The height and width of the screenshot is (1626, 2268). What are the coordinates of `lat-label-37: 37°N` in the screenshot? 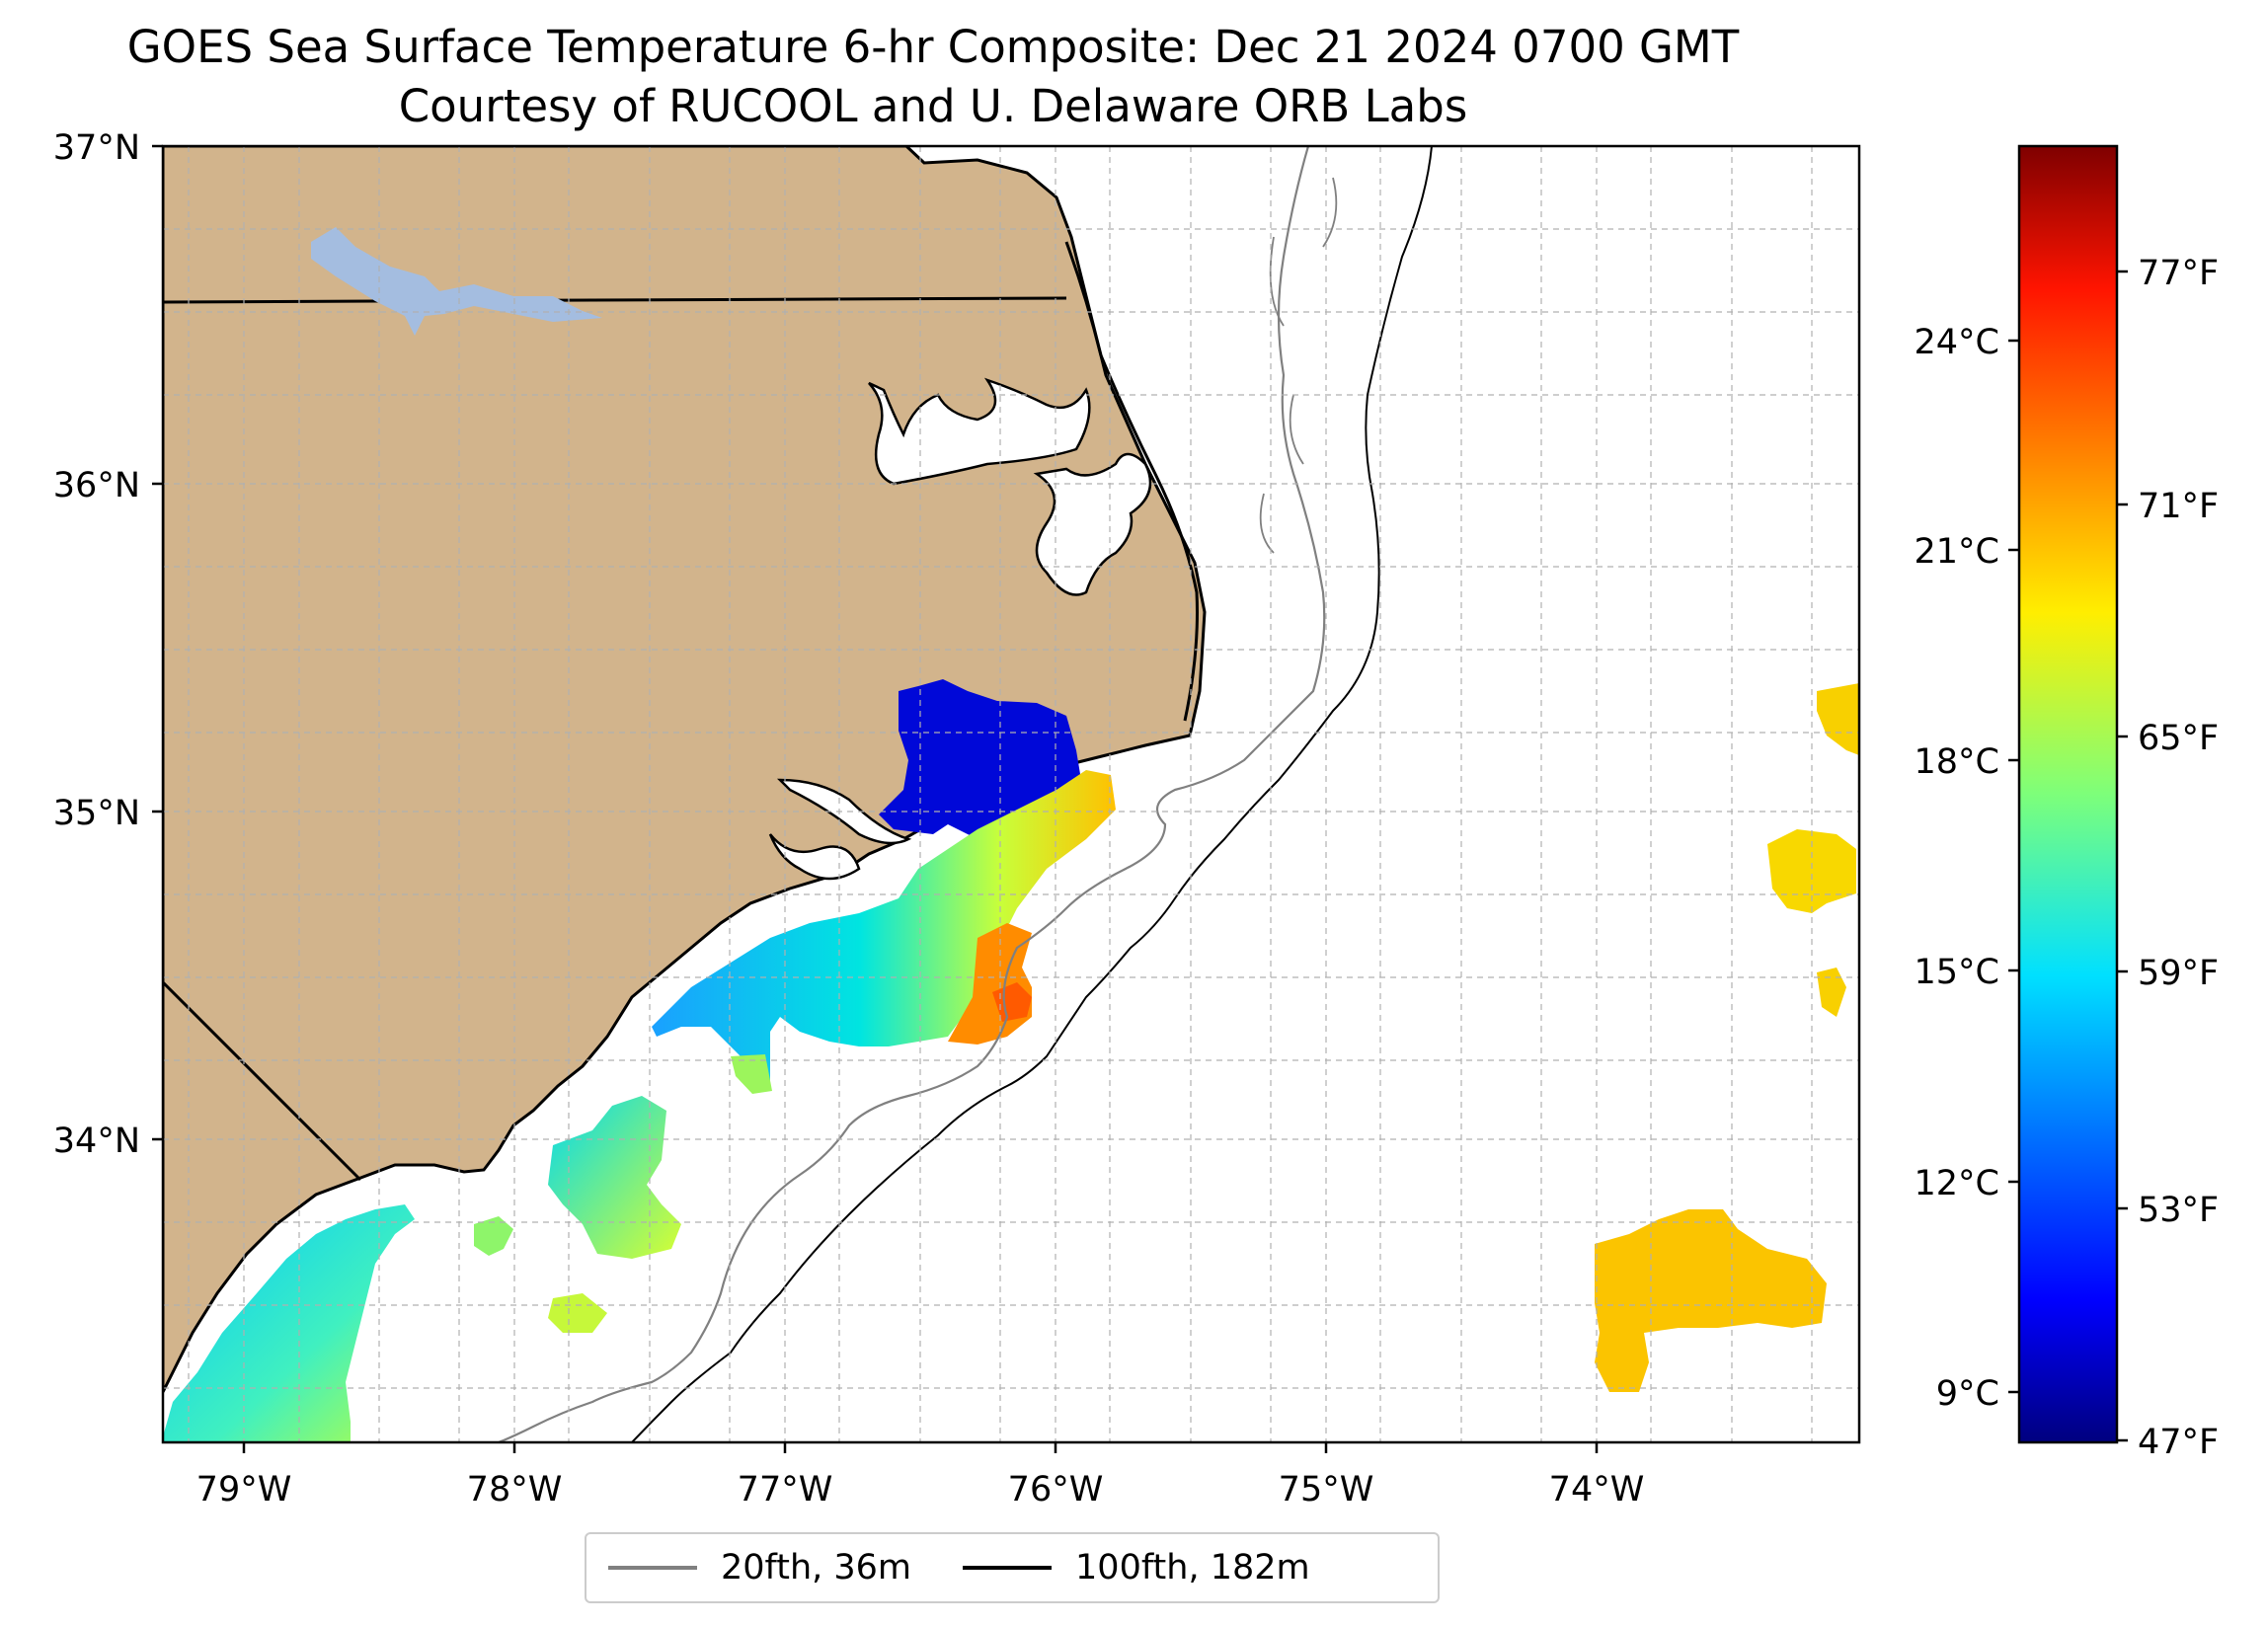 It's located at (96, 148).